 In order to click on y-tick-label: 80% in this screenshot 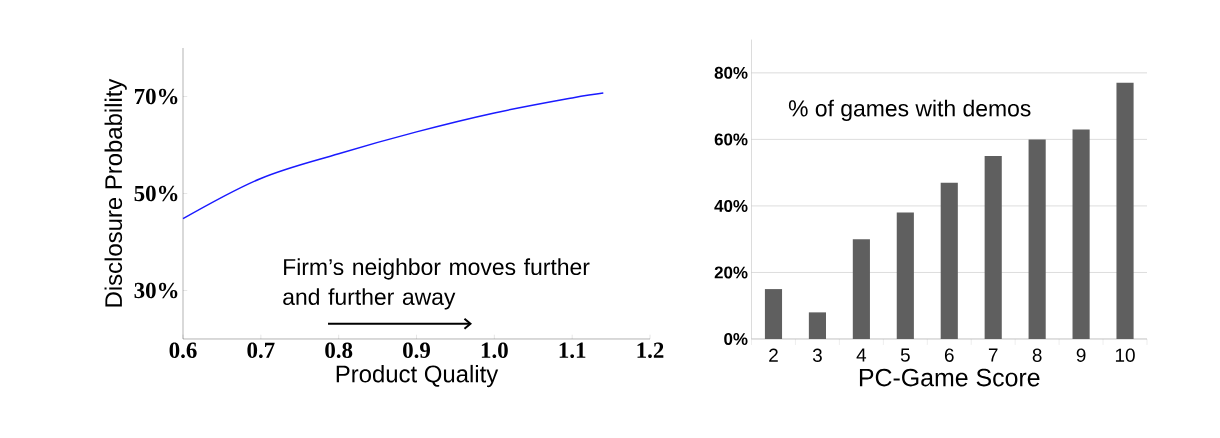, I will do `click(731, 72)`.